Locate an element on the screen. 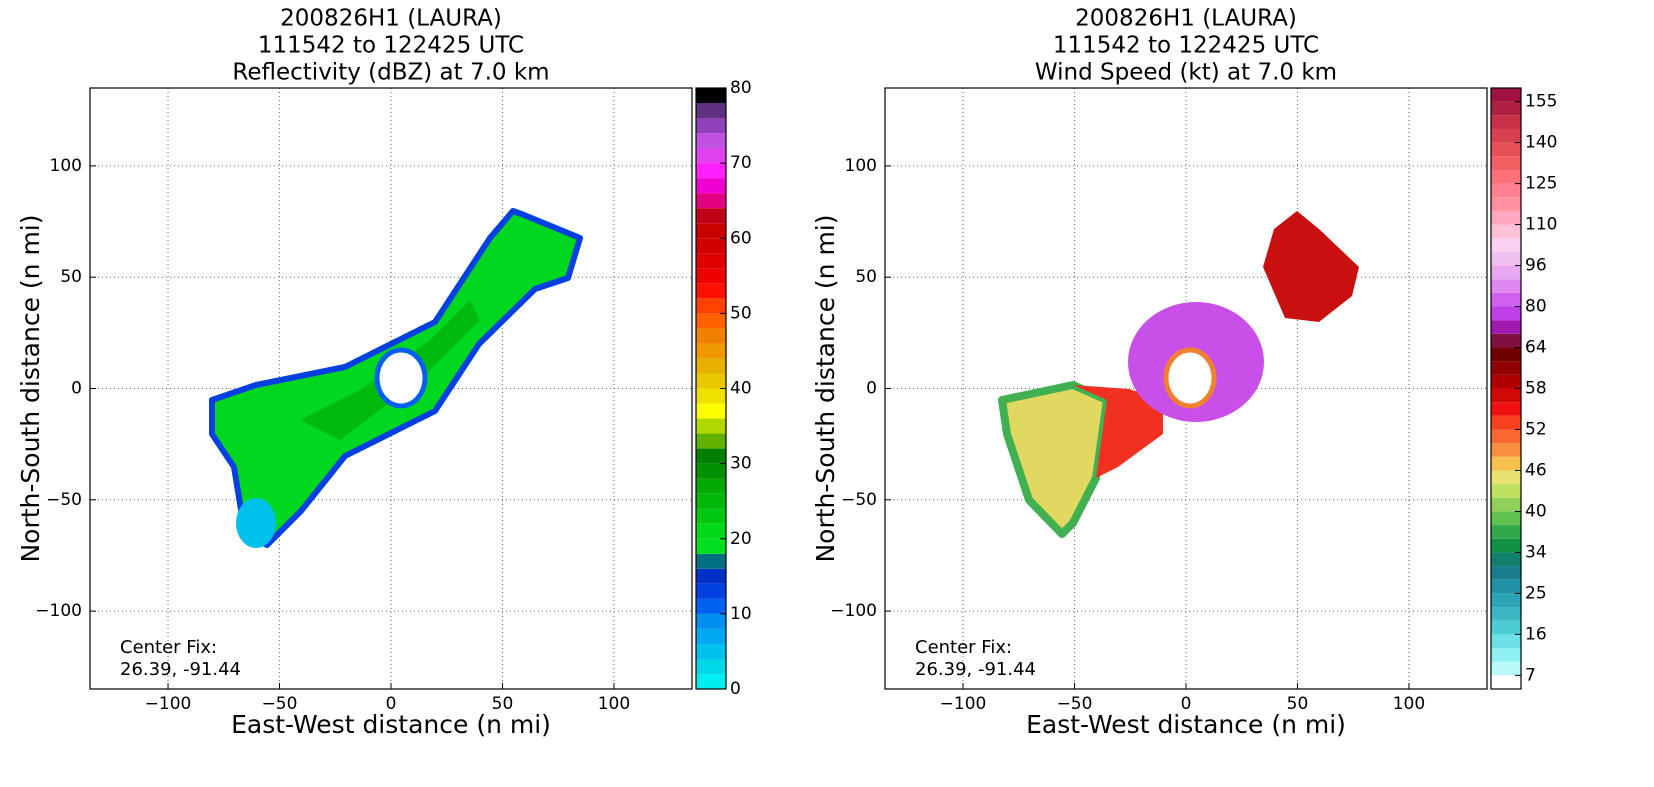 The width and height of the screenshot is (1654, 787). colorbar-tick-label: 125 is located at coordinates (1541, 184).